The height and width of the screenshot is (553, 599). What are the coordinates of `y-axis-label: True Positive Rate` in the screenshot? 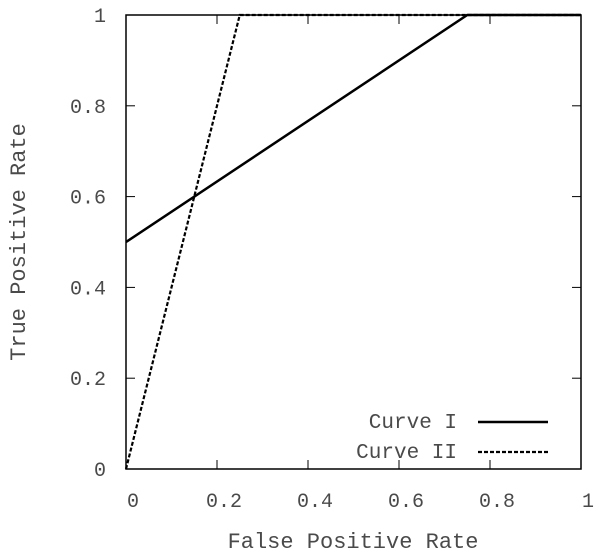 It's located at (19, 242).